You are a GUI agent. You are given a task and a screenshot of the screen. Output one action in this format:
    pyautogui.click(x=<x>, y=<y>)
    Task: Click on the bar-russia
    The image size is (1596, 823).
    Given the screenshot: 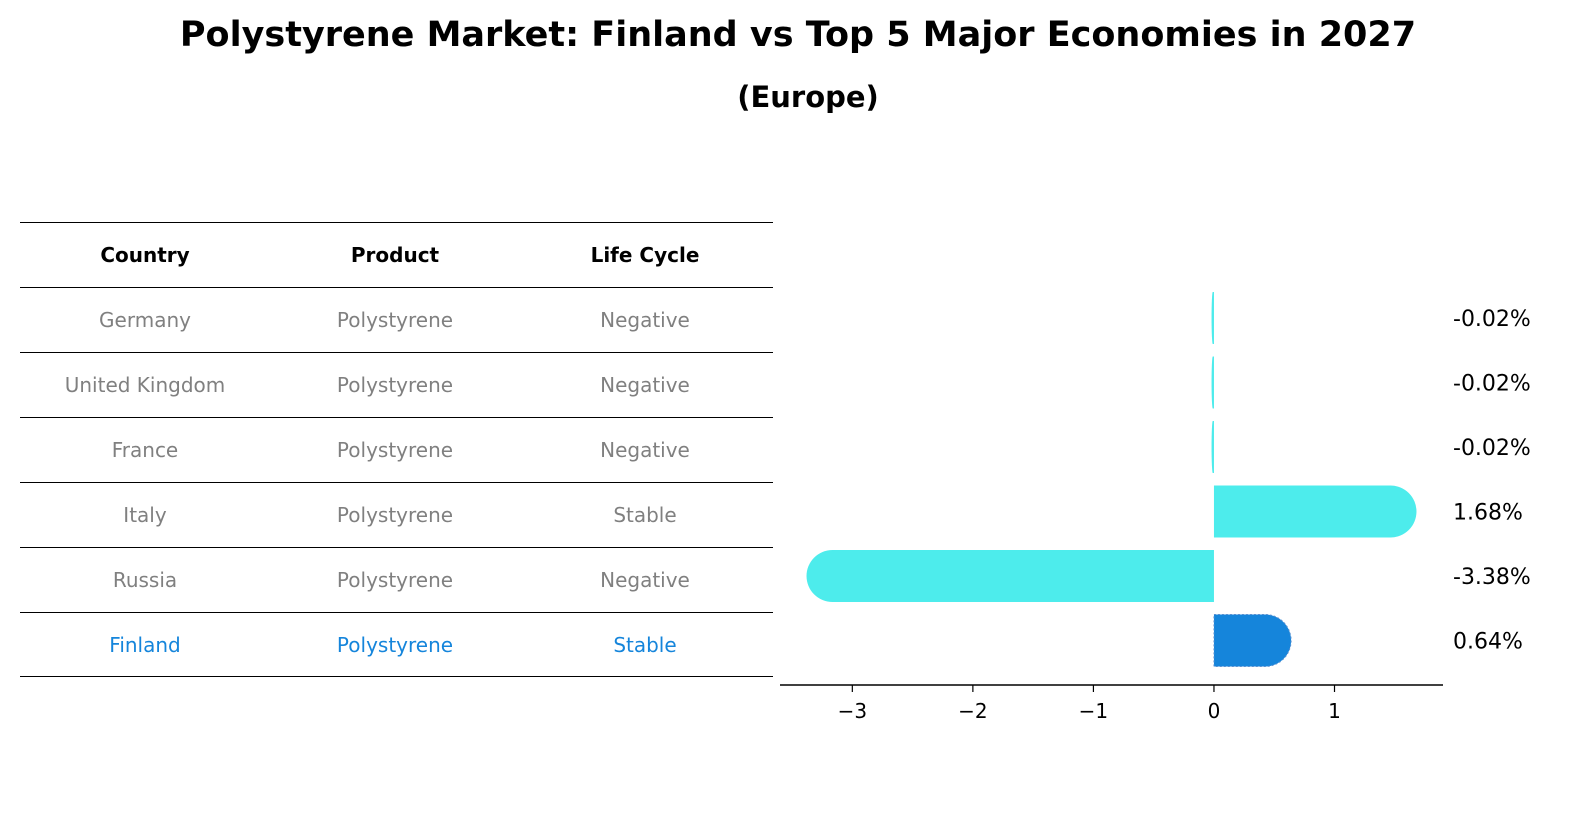 What is the action you would take?
    pyautogui.click(x=1010, y=576)
    